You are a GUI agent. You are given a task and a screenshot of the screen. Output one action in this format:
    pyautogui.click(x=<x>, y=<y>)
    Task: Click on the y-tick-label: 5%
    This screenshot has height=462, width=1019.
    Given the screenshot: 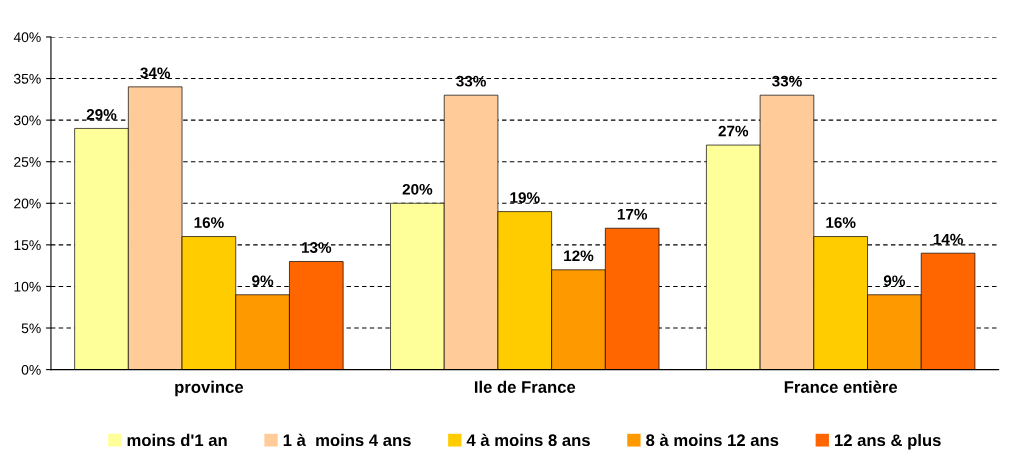 What is the action you would take?
    pyautogui.click(x=31, y=328)
    